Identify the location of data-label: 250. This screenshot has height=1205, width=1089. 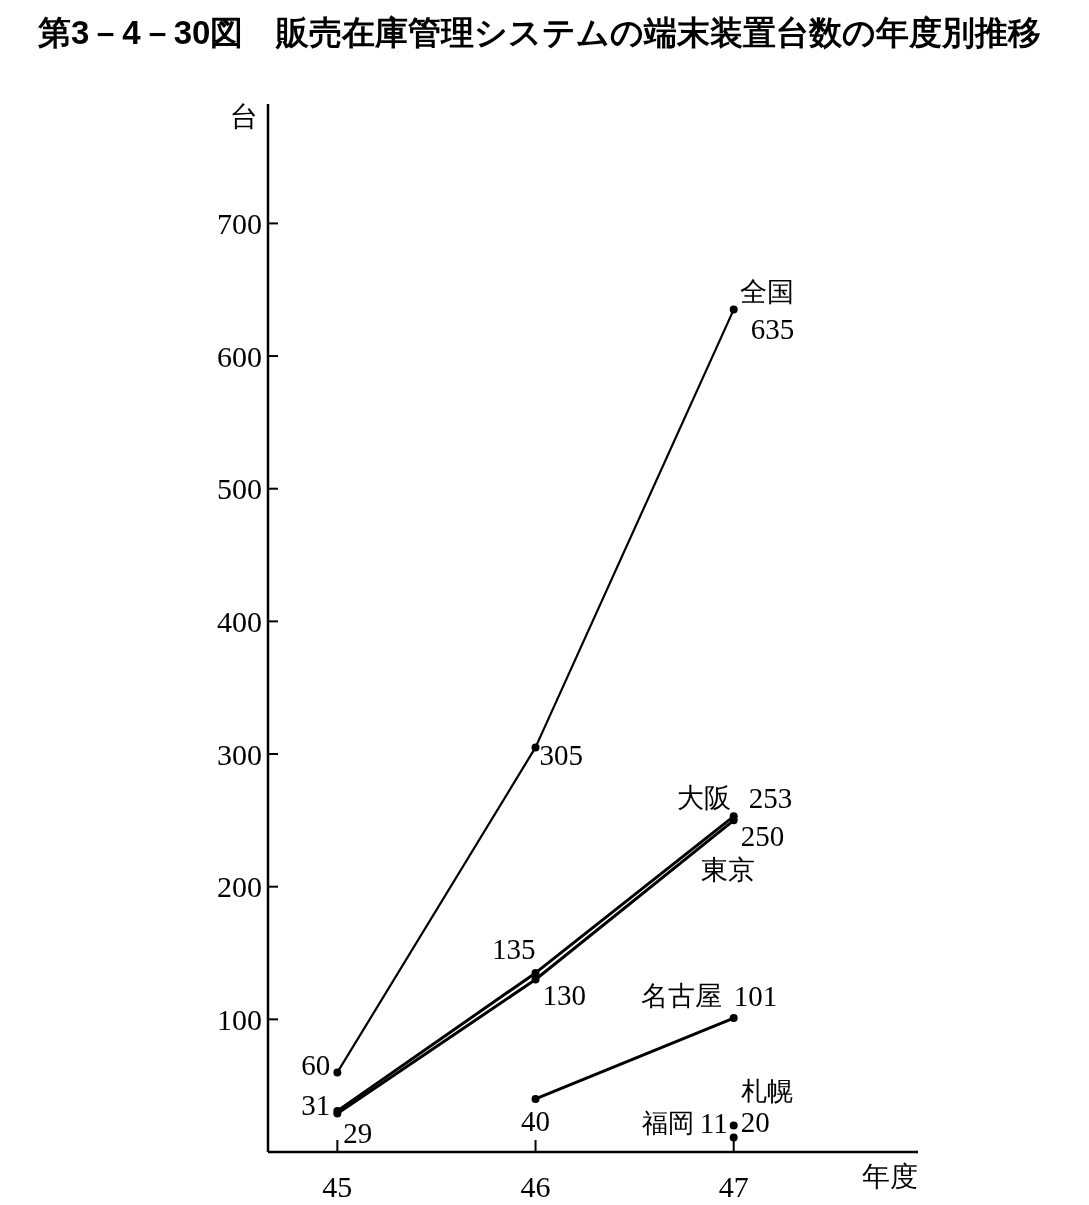
(762, 836).